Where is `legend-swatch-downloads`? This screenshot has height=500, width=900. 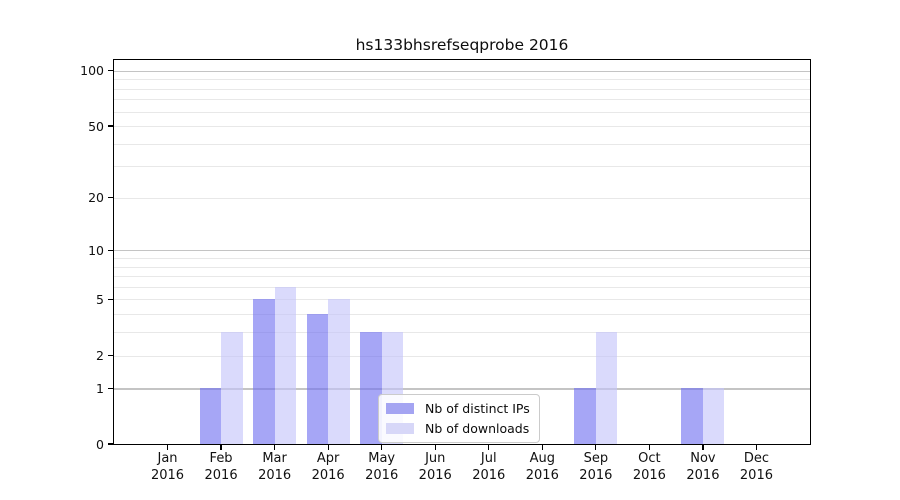 legend-swatch-downloads is located at coordinates (400, 428).